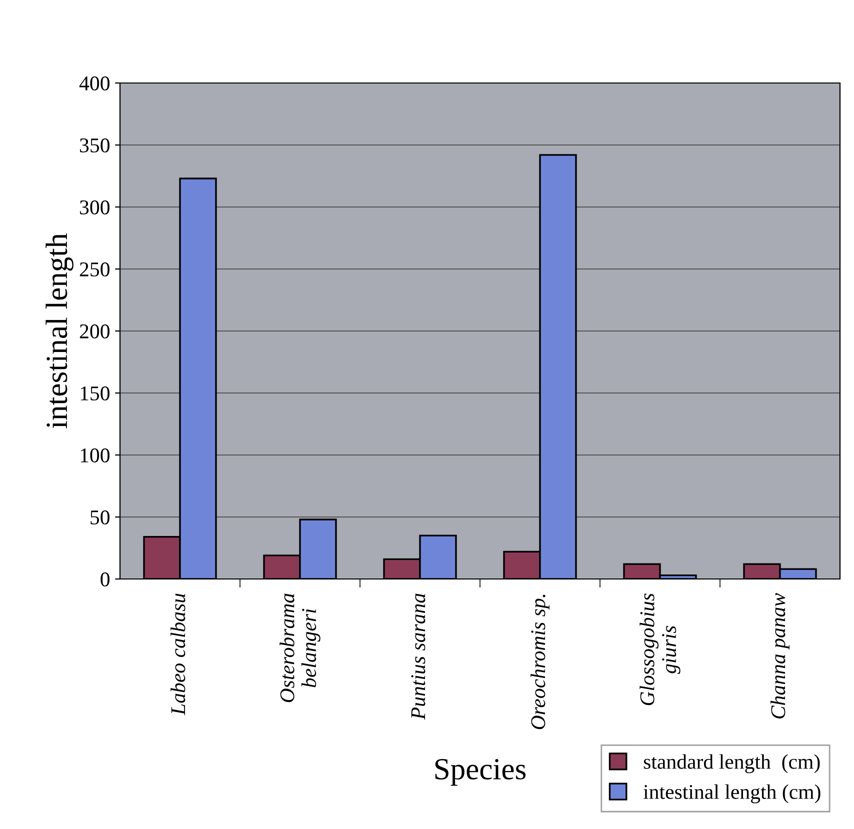 The image size is (854, 829). I want to click on legend-label: intestinal length (cm), so click(731, 794).